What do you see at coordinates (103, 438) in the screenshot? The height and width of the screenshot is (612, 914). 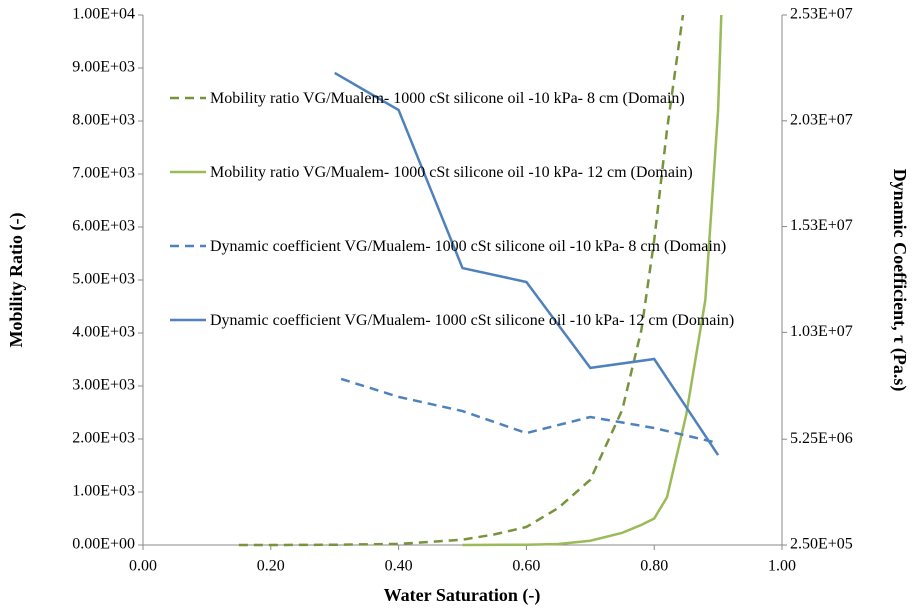 I see `y-tick-label: 2.00E+03` at bounding box center [103, 438].